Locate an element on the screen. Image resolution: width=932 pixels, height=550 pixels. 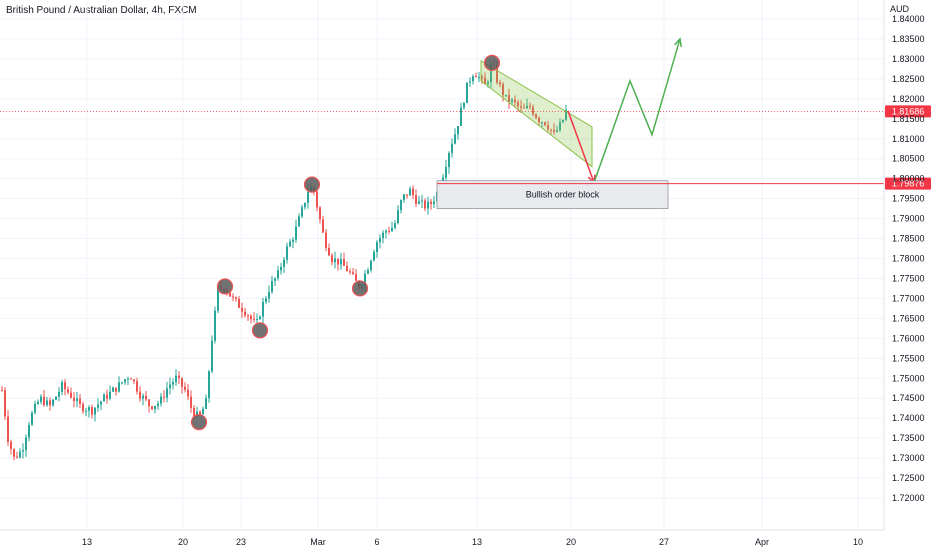
y-tick-label: 1.76500 is located at coordinates (908, 318).